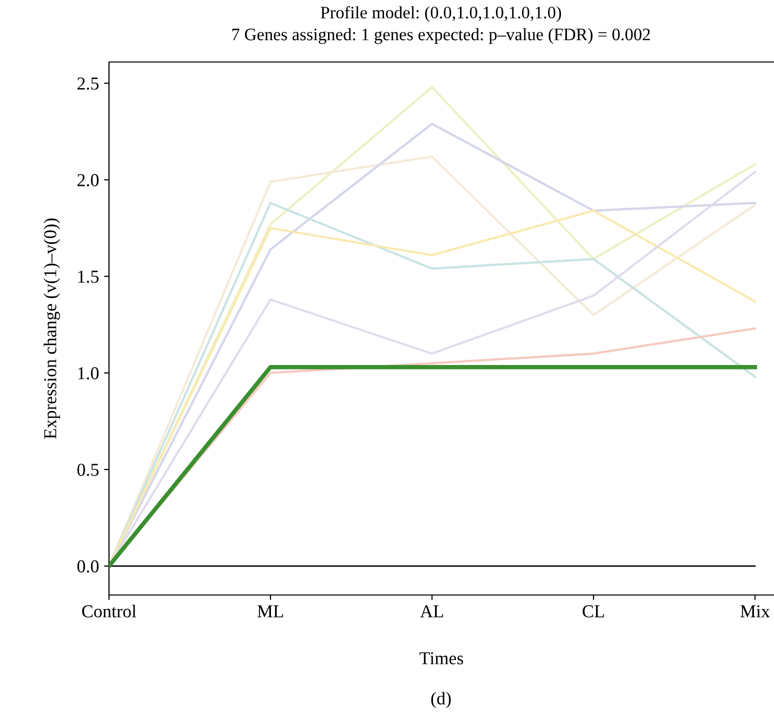  What do you see at coordinates (88, 84) in the screenshot?
I see `y-tick-label: 2.5` at bounding box center [88, 84].